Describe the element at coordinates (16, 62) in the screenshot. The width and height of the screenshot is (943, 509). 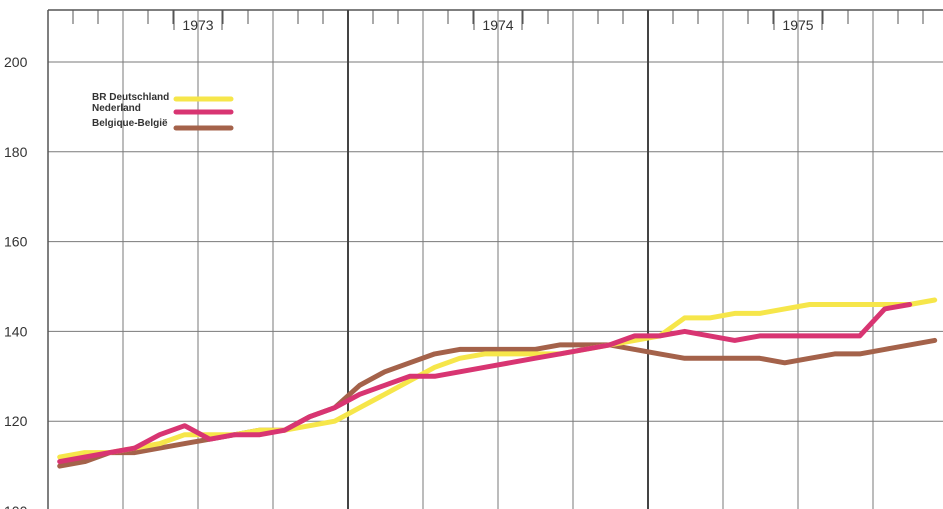
I see `y-tick-label: 200` at that location.